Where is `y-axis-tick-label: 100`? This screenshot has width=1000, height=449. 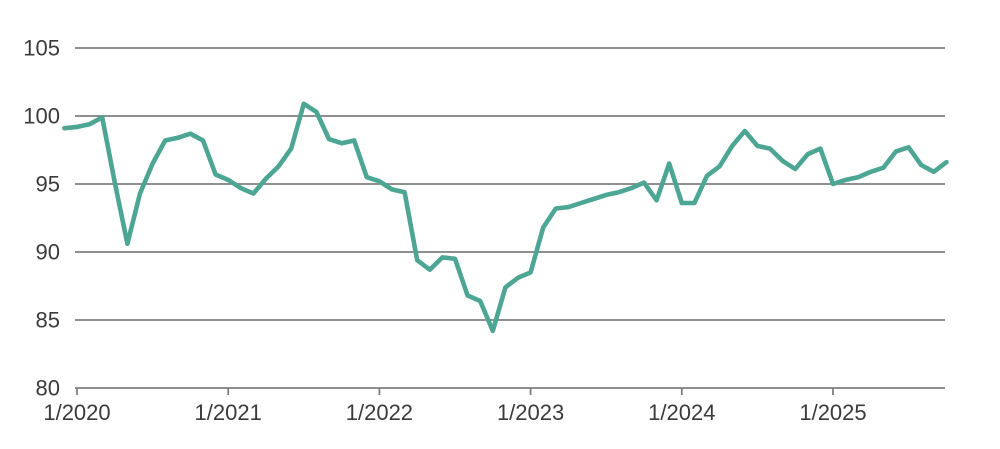 y-axis-tick-label: 100 is located at coordinates (41, 116).